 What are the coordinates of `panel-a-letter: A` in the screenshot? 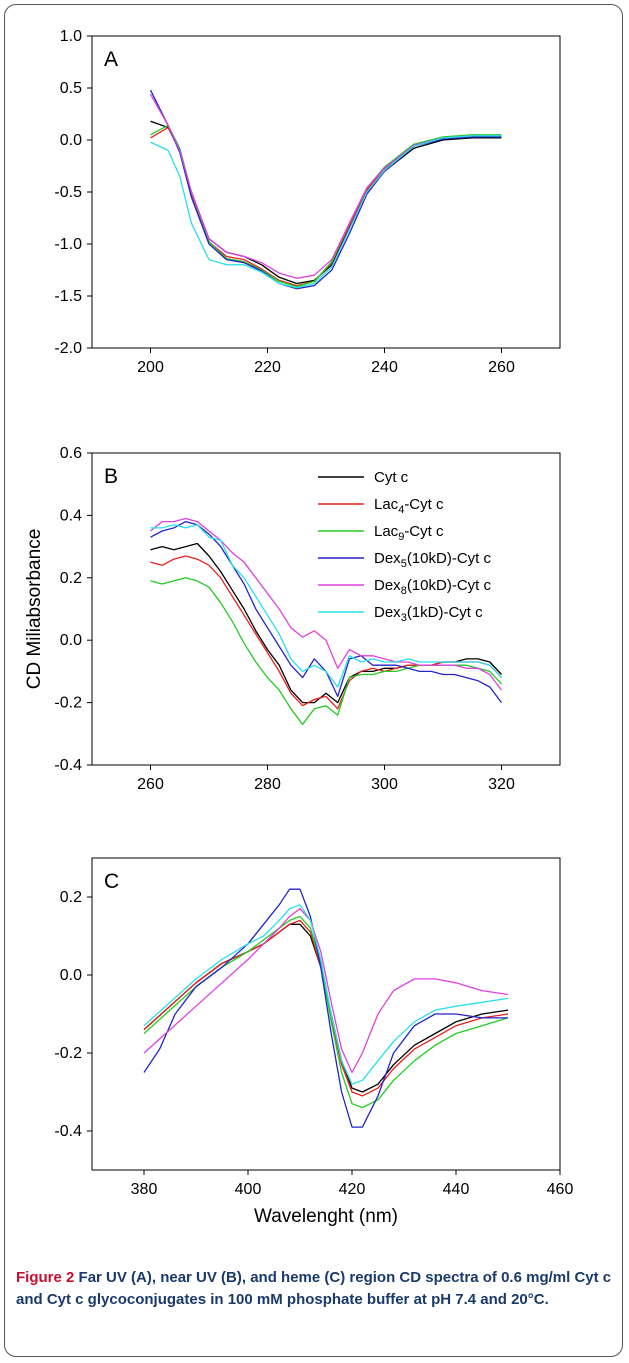 It's located at (111, 59).